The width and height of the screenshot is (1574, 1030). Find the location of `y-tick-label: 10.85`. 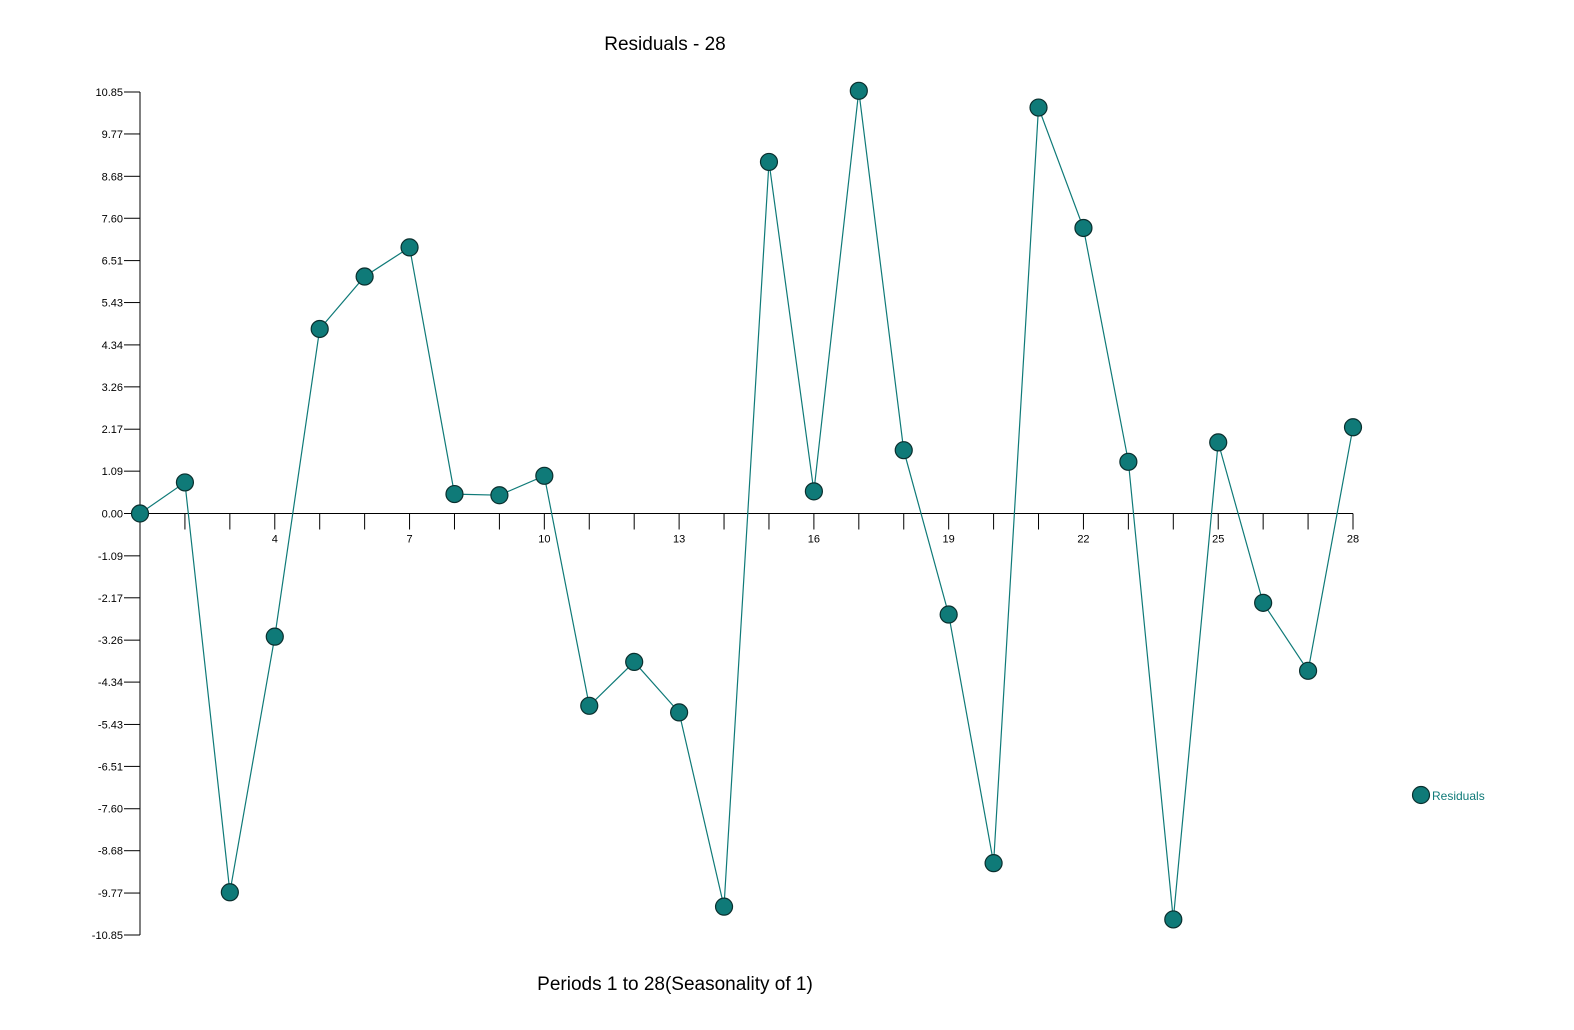

y-tick-label: 10.85 is located at coordinates (109, 93).